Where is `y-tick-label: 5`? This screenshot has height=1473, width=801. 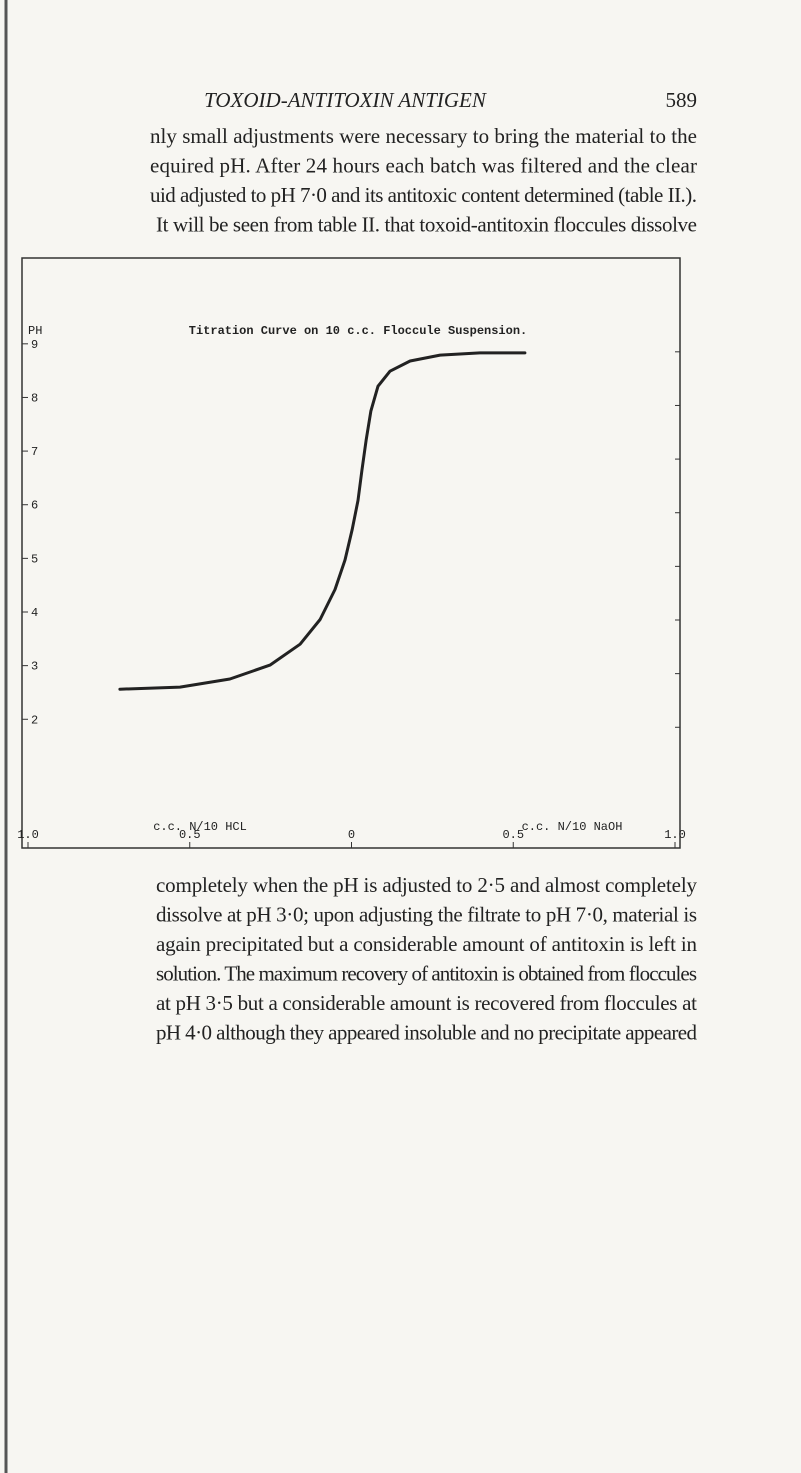
y-tick-label: 5 is located at coordinates (34, 559).